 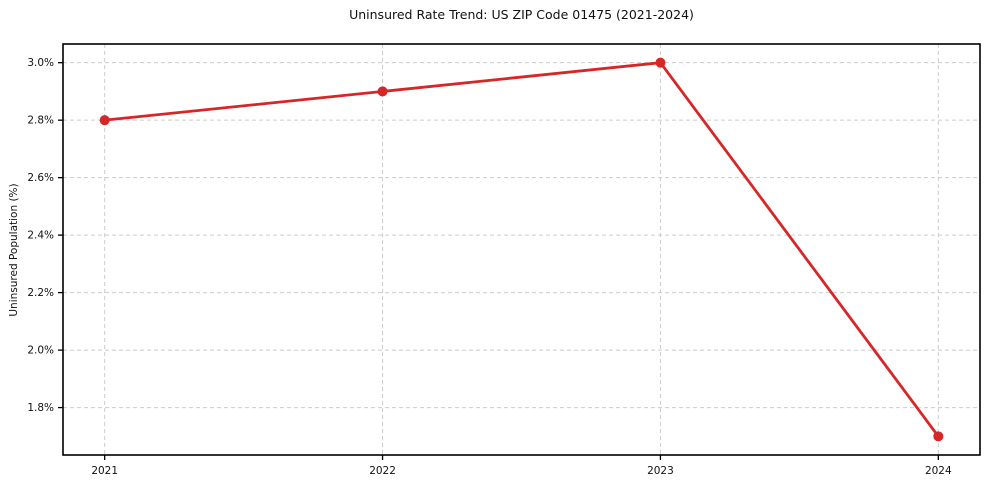 What do you see at coordinates (40, 293) in the screenshot?
I see `y-tick-label: 2.2%` at bounding box center [40, 293].